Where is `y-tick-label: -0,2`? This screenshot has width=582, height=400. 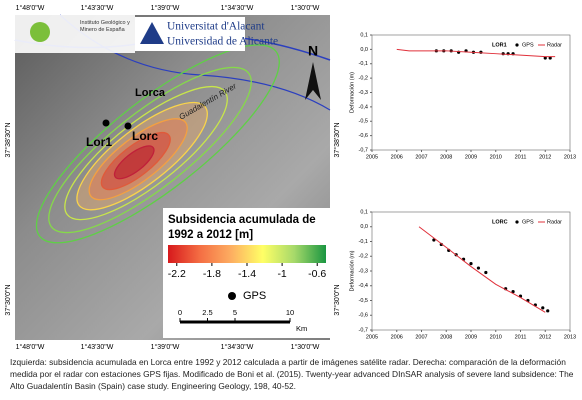
y-tick-label: -0,2 is located at coordinates (363, 79).